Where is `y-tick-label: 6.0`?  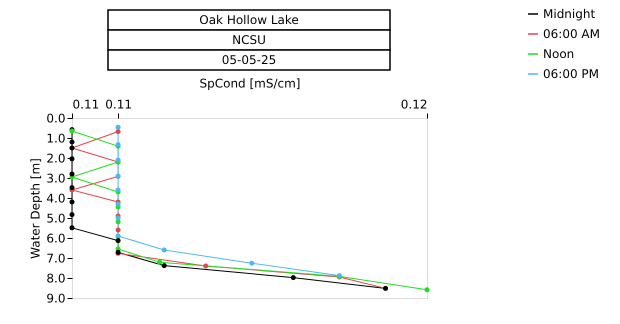
y-tick-label: 6.0 is located at coordinates (56, 239).